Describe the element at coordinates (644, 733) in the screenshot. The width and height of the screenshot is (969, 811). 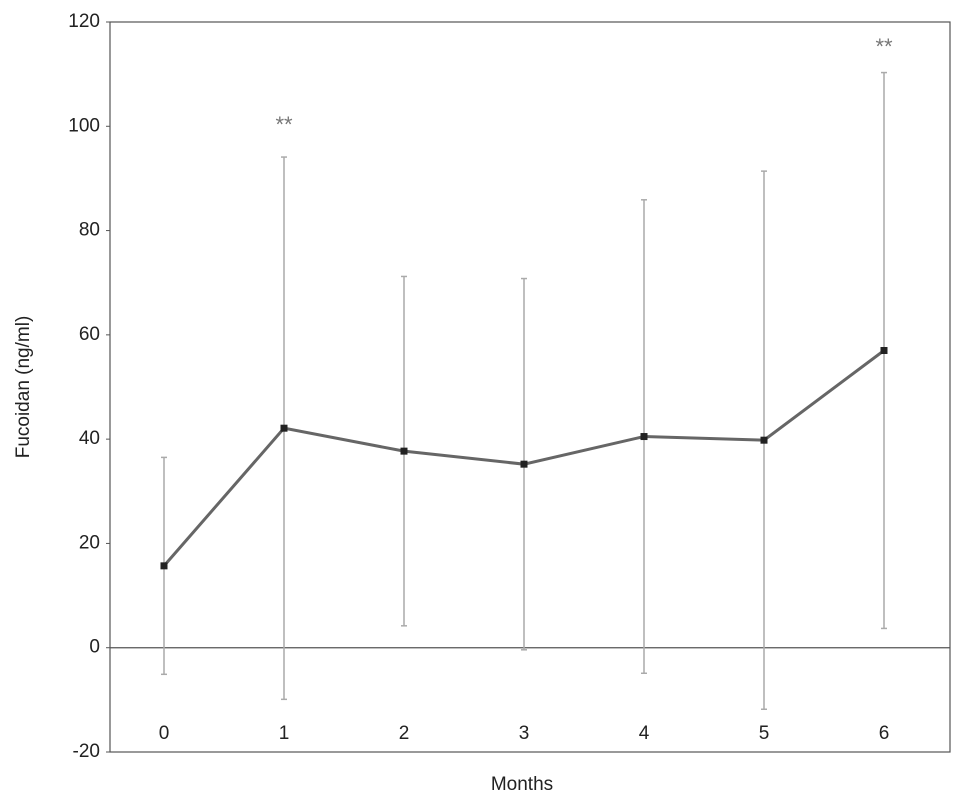
I see `x-tick-label: 4` at that location.